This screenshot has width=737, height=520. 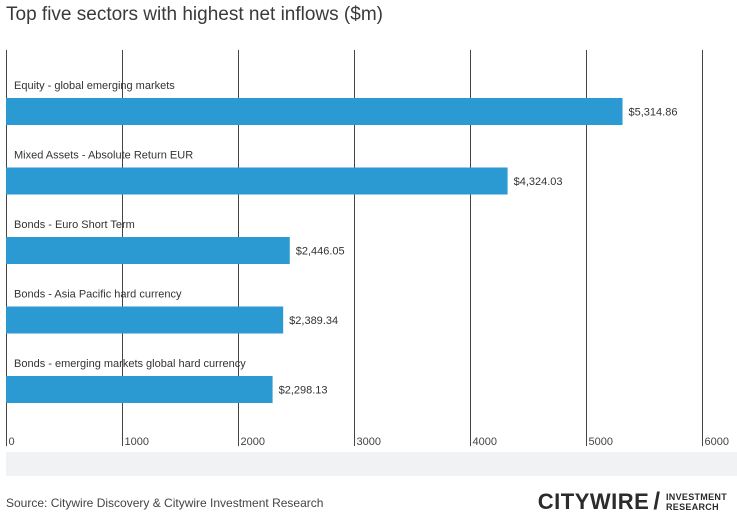 What do you see at coordinates (303, 391) in the screenshot?
I see `value-label-5: $2,298.13` at bounding box center [303, 391].